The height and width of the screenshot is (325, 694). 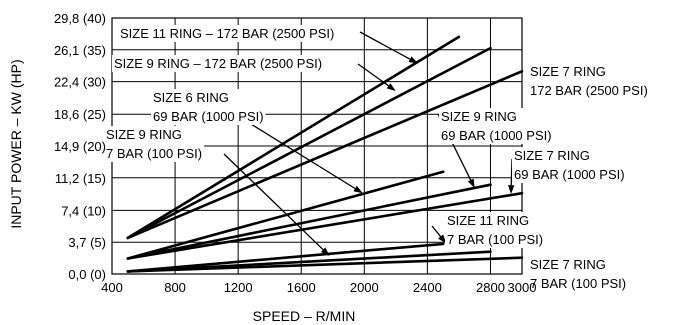 I want to click on label-size6-69-arrowhead, so click(x=358, y=189).